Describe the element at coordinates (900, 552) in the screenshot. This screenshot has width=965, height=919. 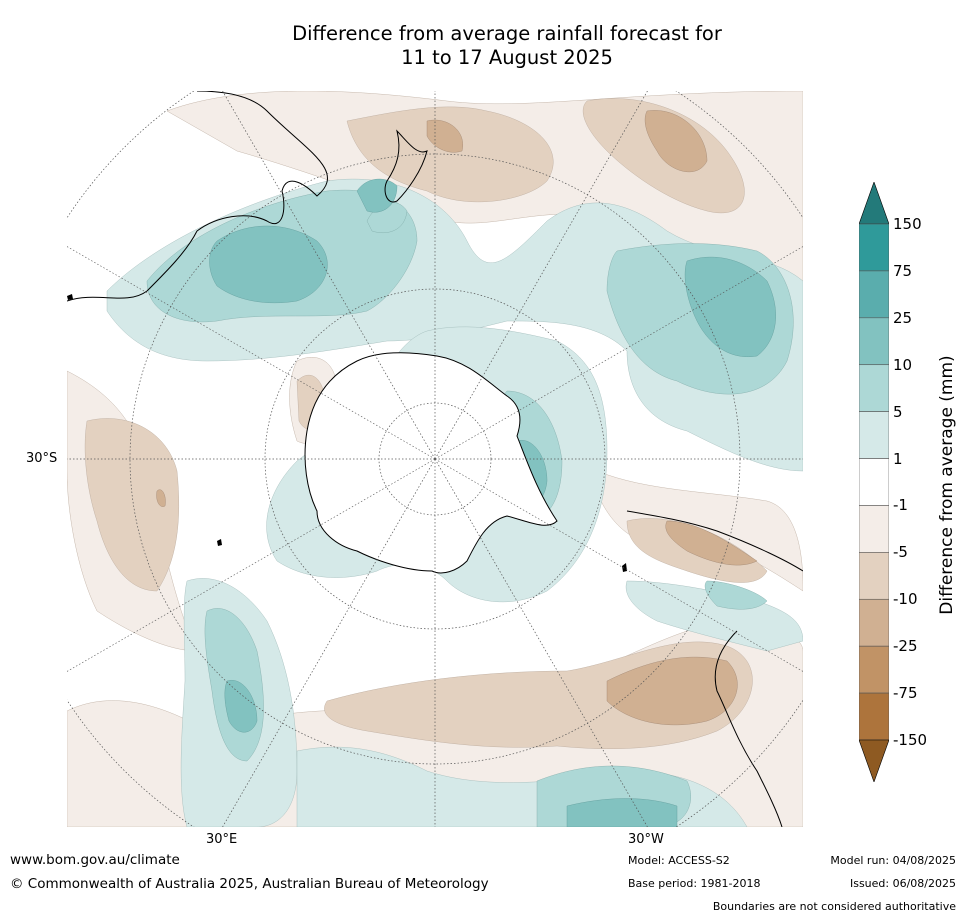
I see `colorbar-tick-label: -5` at that location.